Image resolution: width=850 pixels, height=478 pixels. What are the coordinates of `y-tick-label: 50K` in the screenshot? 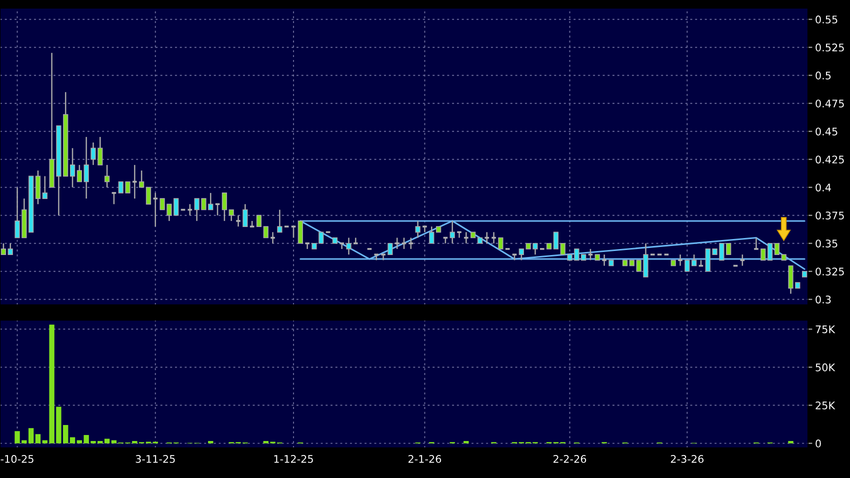 It's located at (826, 367).